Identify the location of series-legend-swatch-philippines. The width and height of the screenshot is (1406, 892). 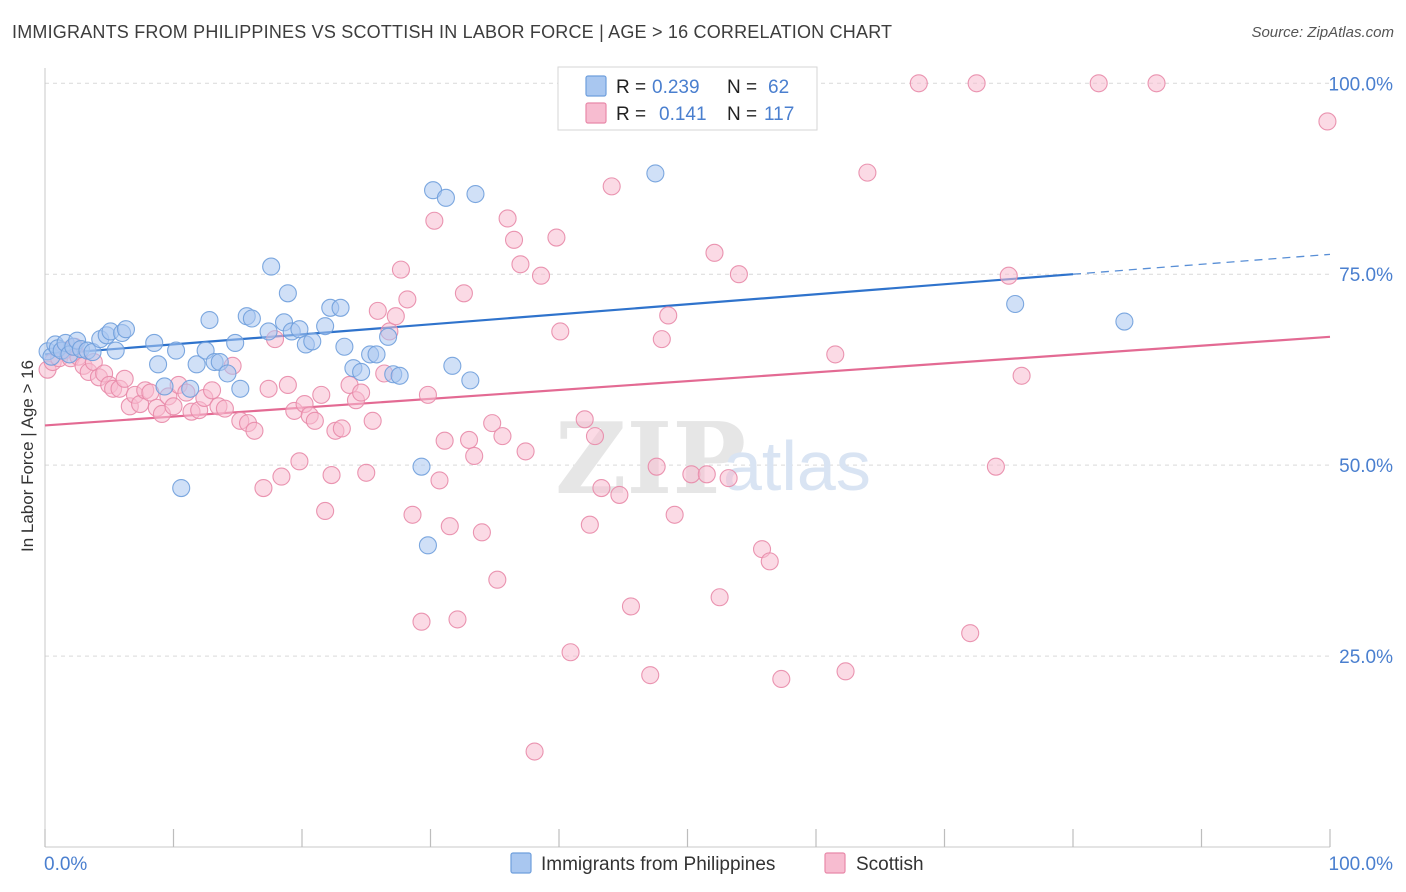
(521, 863).